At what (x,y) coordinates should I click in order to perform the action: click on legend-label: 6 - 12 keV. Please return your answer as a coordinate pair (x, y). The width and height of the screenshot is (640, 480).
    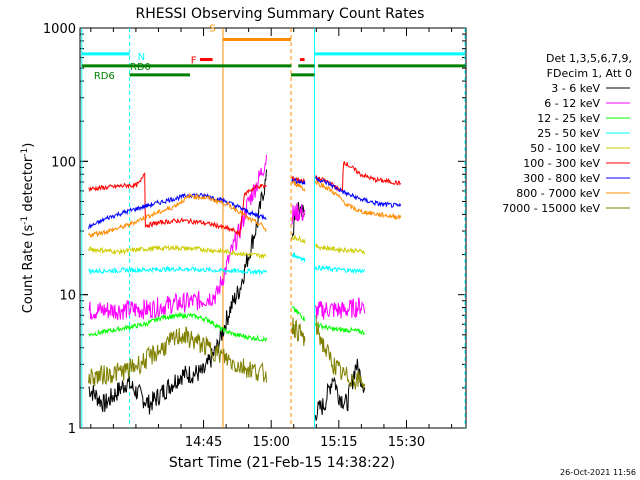
    Looking at the image, I should click on (572, 103).